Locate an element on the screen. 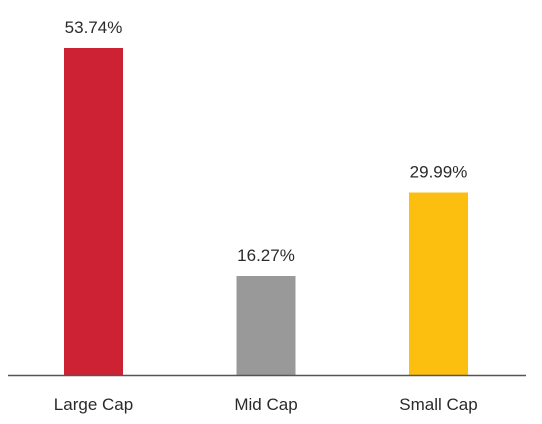 The height and width of the screenshot is (424, 542). data-label-large-cap: 53.74% is located at coordinates (94, 27).